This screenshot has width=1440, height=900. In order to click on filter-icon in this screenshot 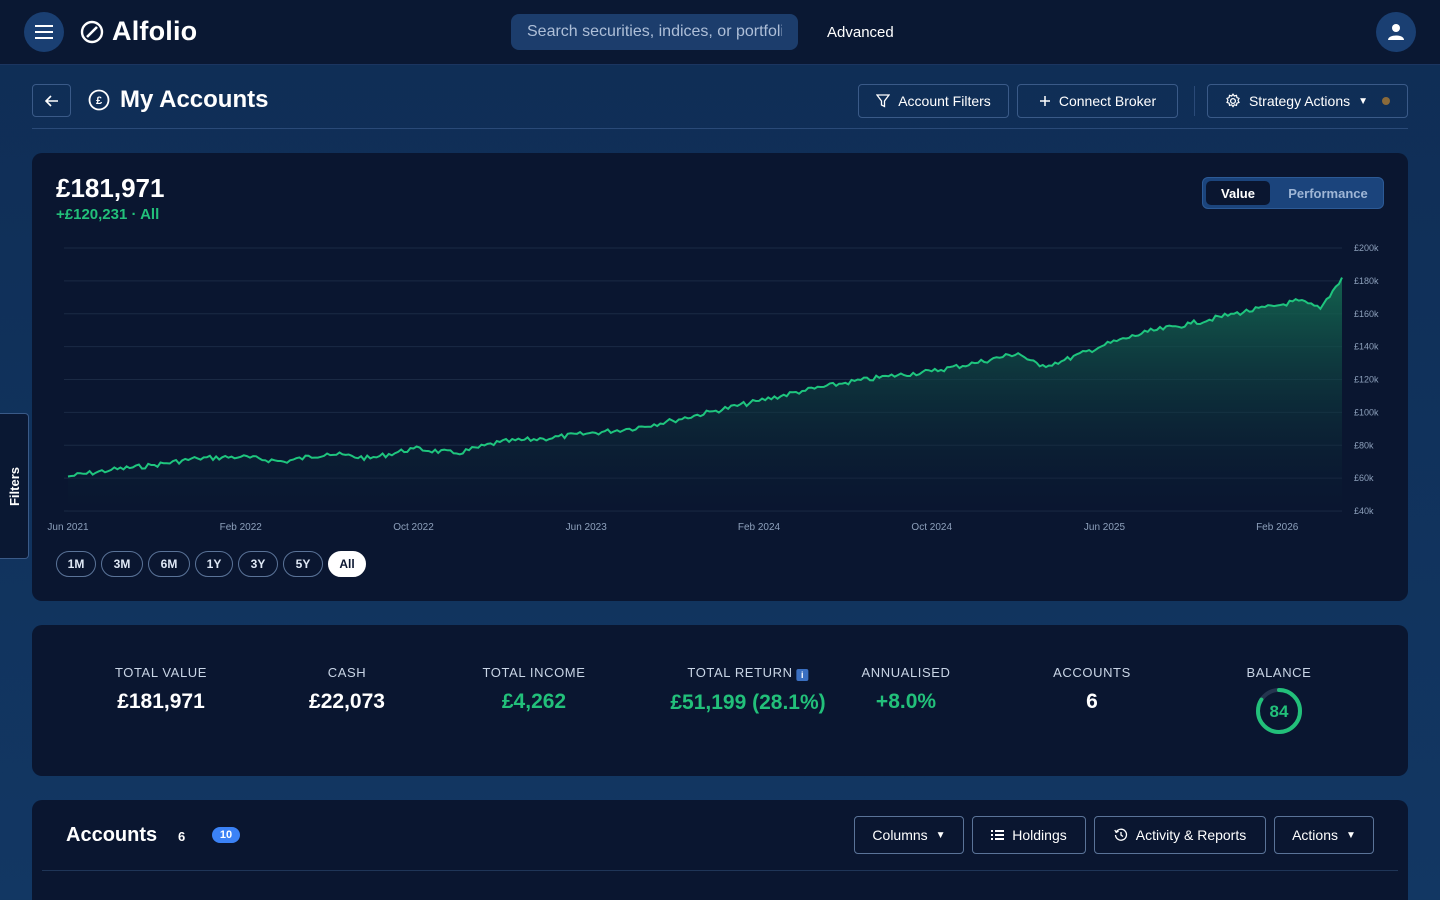, I will do `click(883, 101)`.